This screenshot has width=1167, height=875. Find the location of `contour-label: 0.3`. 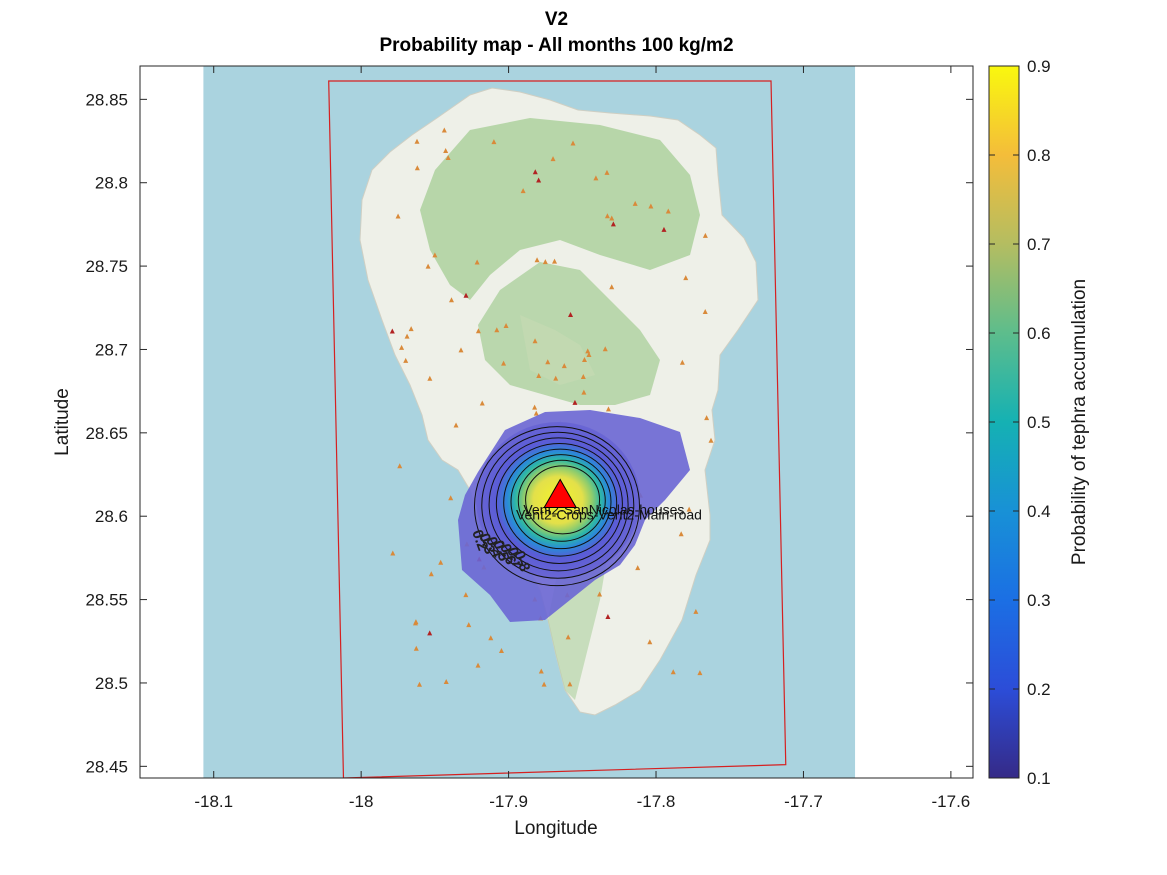

contour-label: 0.3 is located at coordinates (486, 543).